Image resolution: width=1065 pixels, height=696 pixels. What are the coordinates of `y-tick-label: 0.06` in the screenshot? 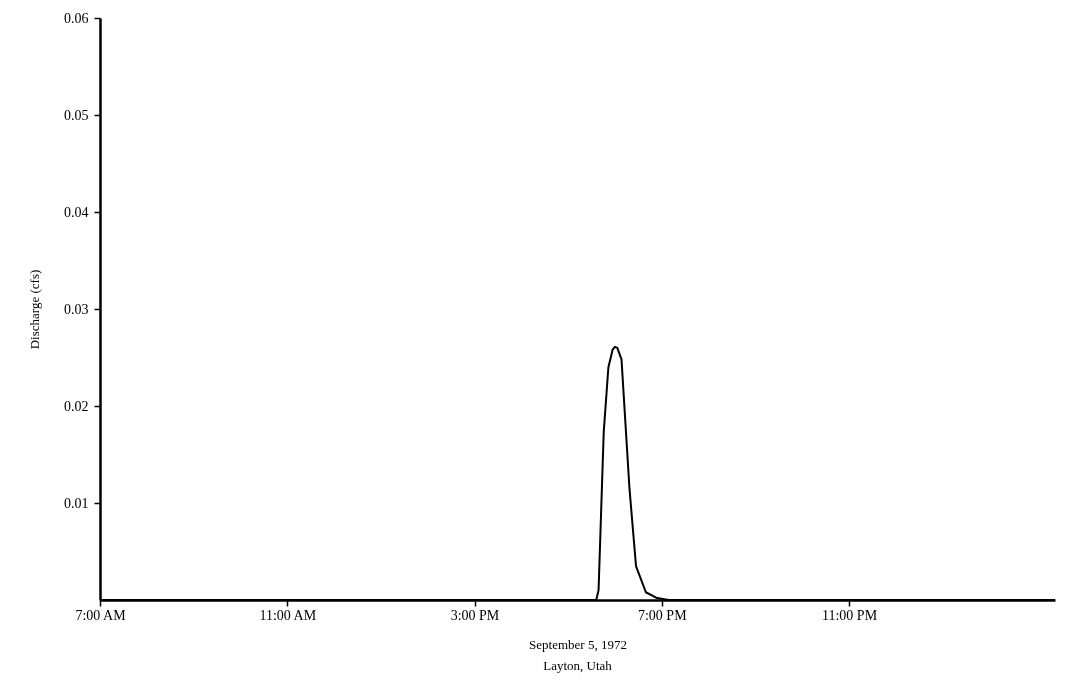 It's located at (76, 18).